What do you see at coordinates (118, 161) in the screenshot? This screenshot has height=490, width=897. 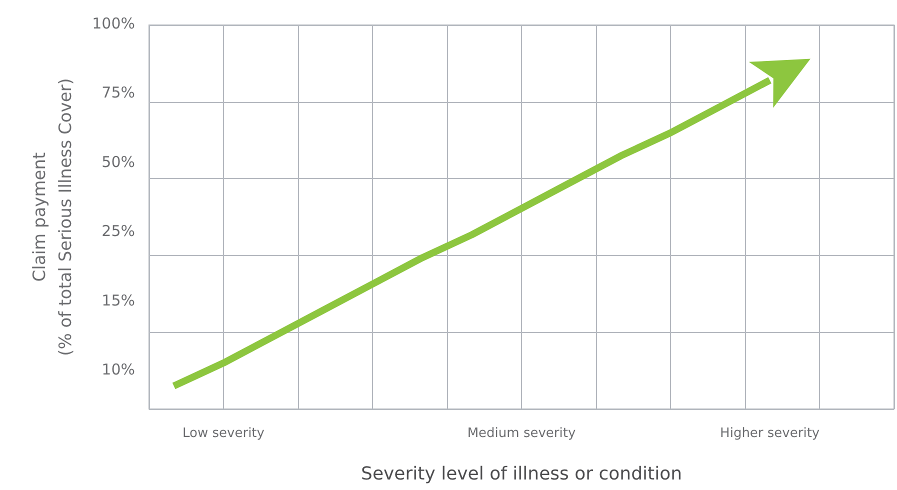 I see `text: 50%` at bounding box center [118, 161].